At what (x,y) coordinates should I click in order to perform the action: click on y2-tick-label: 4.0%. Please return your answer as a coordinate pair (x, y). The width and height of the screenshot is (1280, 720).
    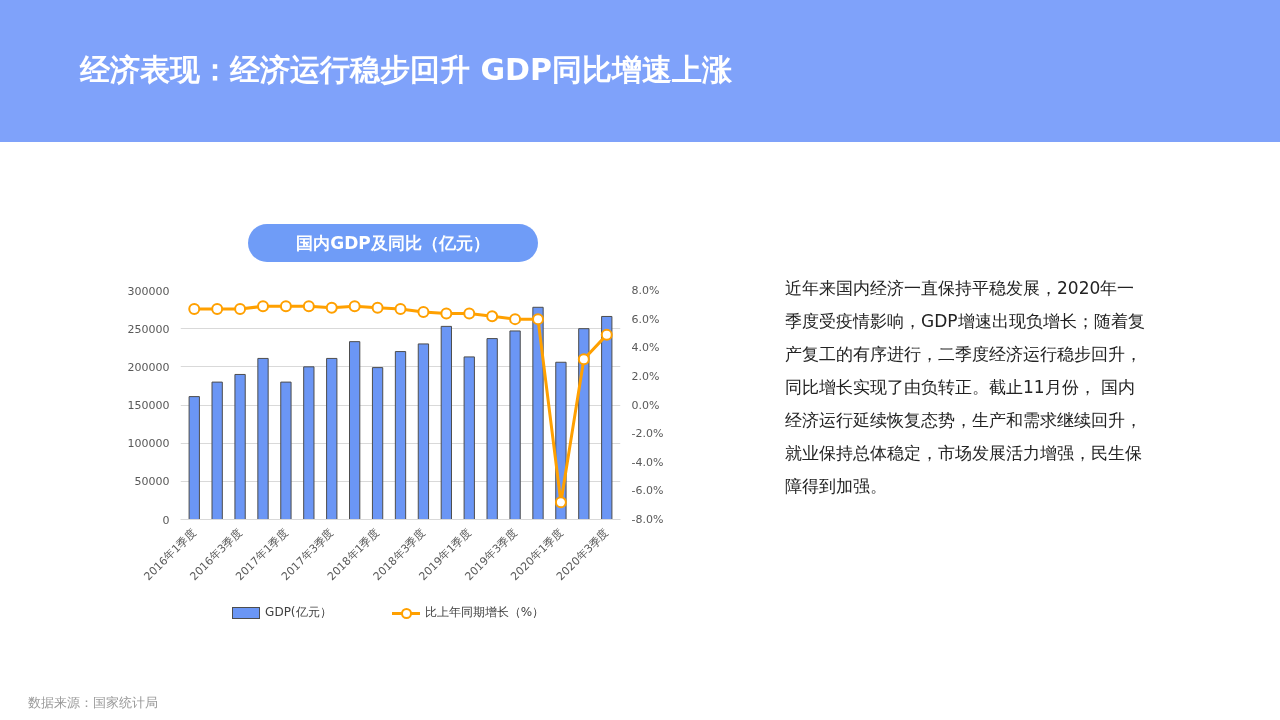
    Looking at the image, I should click on (645, 348).